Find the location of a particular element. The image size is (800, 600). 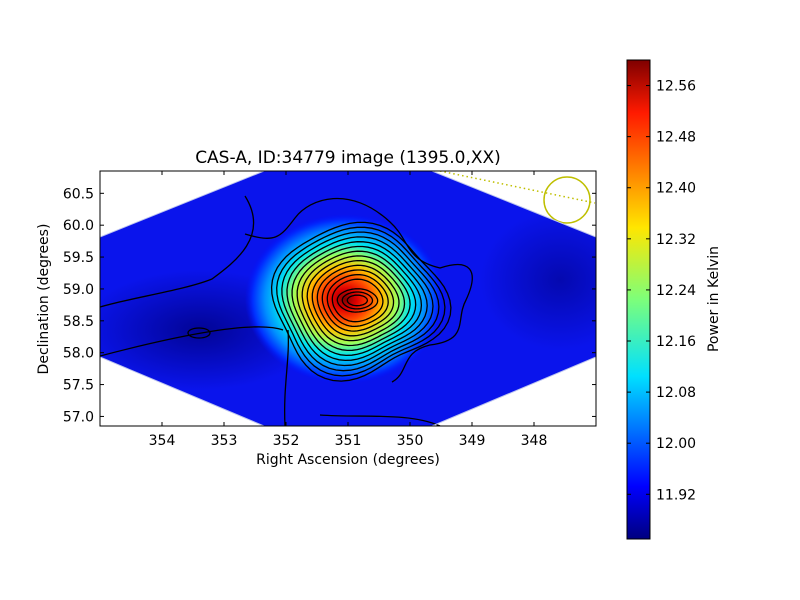

y-tick-label: 57.0 is located at coordinates (78, 417).